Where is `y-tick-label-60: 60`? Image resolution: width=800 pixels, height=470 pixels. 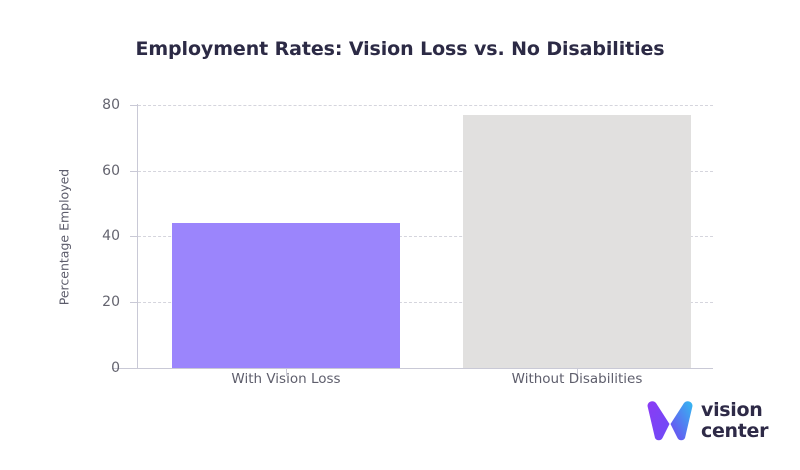
y-tick-label-60: 60 is located at coordinates (111, 171).